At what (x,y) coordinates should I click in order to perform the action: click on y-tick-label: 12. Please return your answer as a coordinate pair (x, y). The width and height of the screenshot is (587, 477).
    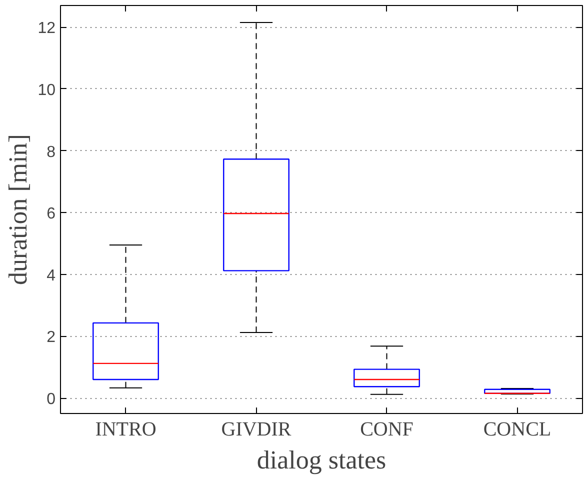
    Looking at the image, I should click on (47, 29).